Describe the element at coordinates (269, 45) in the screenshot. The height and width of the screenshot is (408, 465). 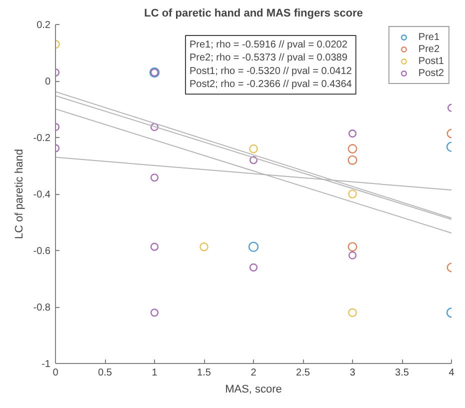
I see `annotation: Pre1; rho = -0.5916 // pval = 0.0202` at that location.